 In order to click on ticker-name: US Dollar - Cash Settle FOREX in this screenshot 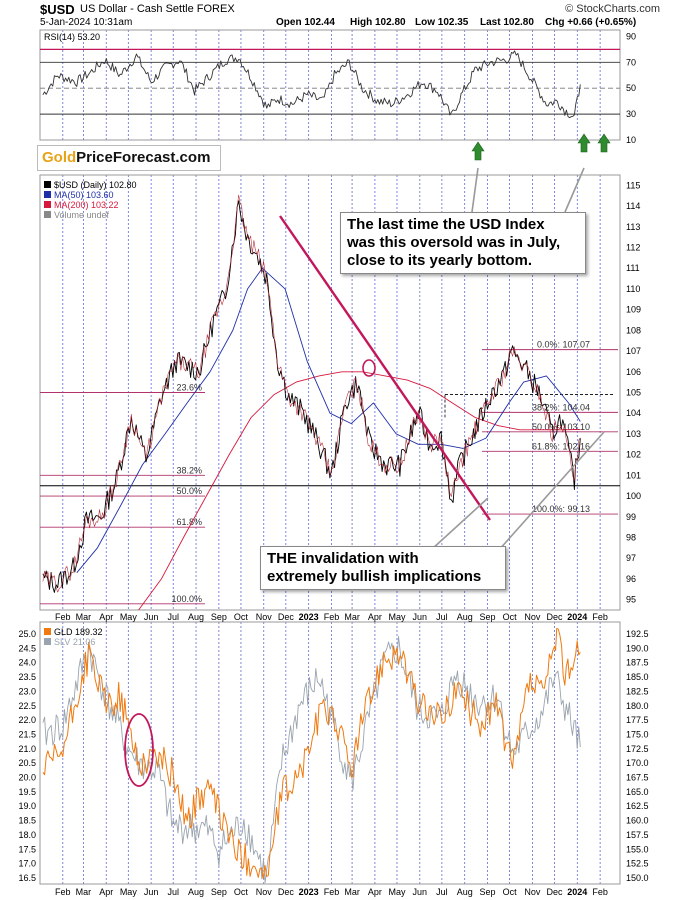, I will do `click(157, 9)`.